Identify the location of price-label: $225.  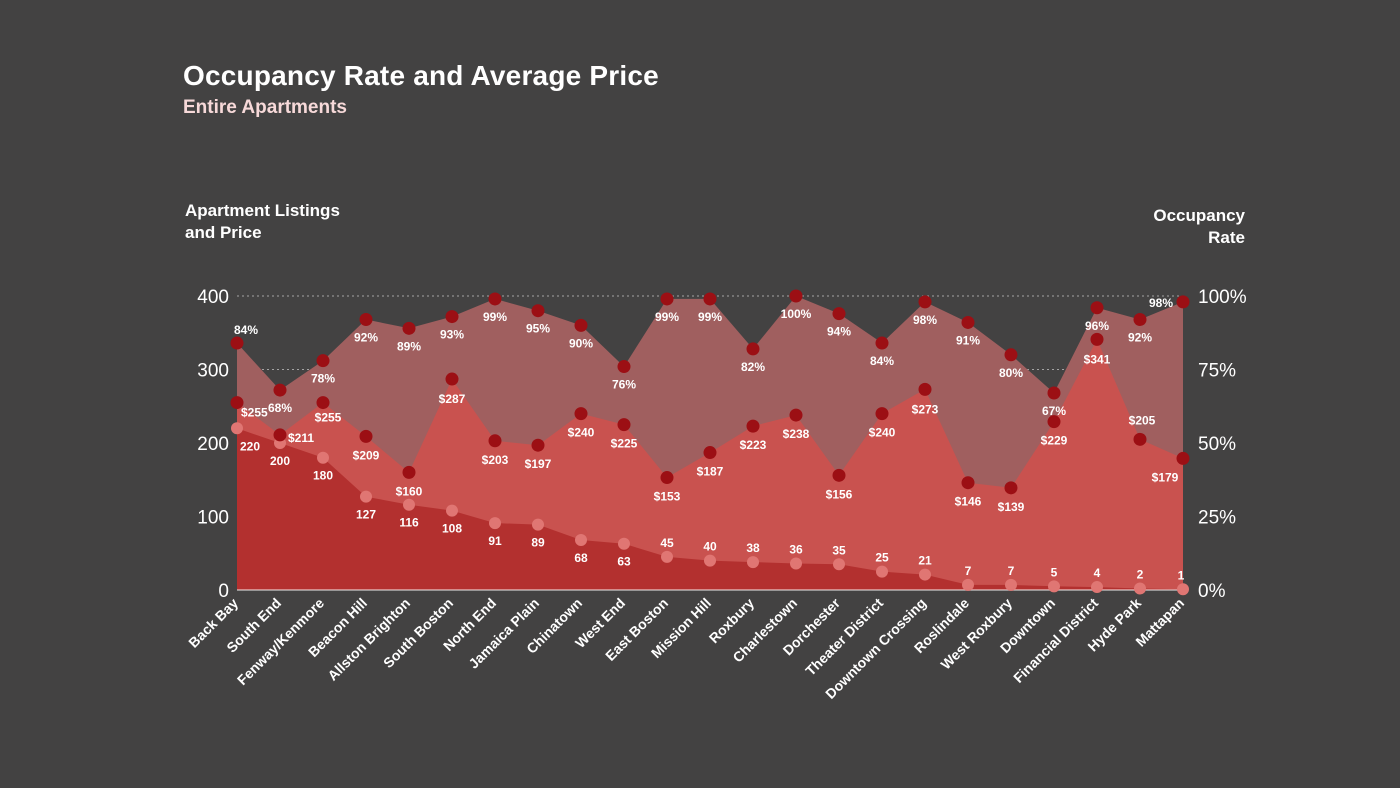
(624, 444).